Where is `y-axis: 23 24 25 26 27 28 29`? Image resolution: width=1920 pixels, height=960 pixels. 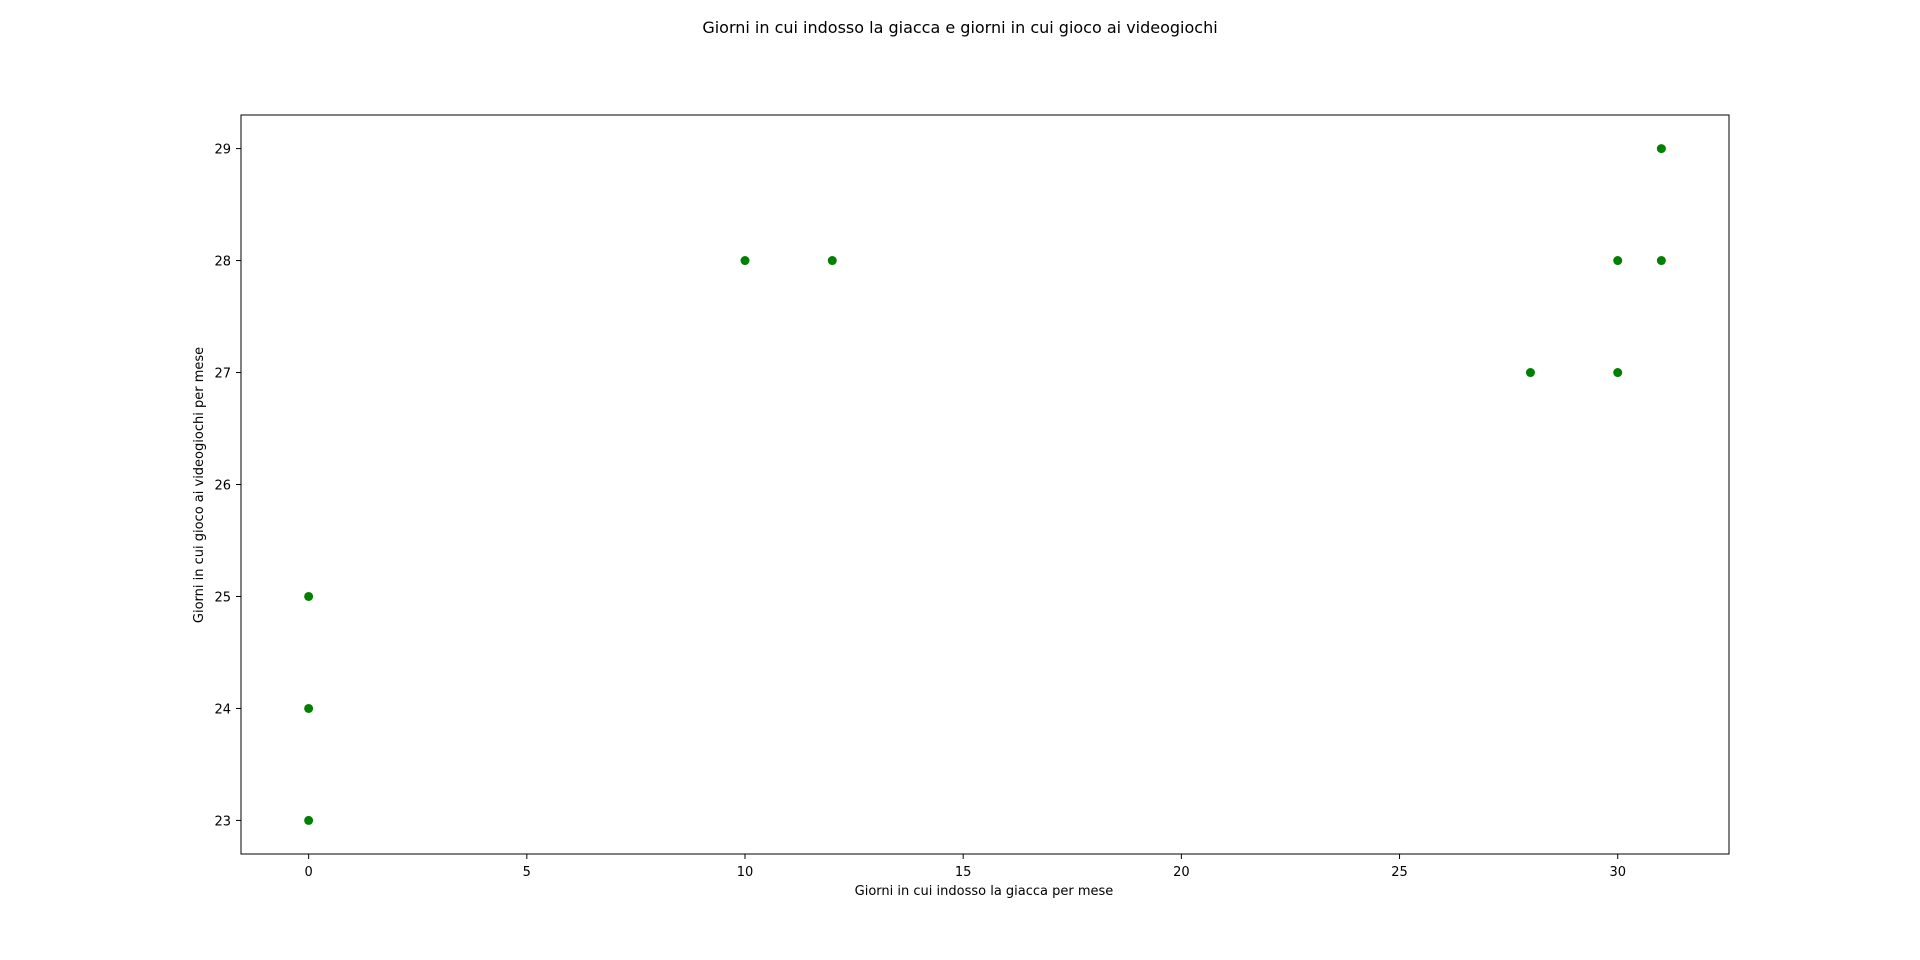
y-axis: 23 24 25 26 27 28 29 is located at coordinates (227, 486).